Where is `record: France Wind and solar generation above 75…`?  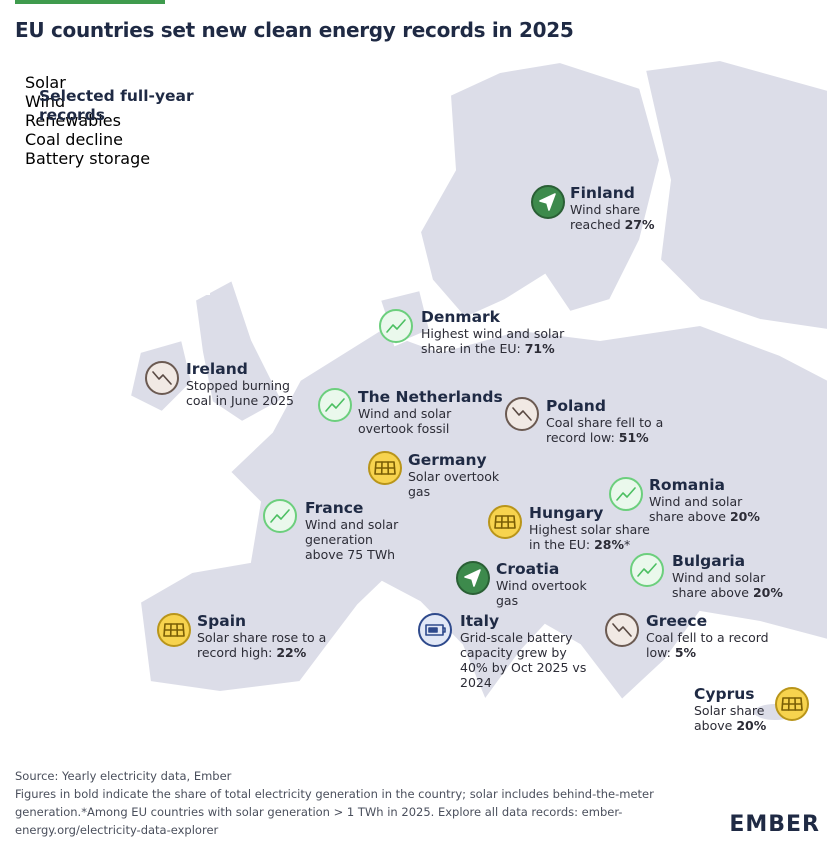
record: France Wind and solar generation above 75… is located at coordinates (360, 530).